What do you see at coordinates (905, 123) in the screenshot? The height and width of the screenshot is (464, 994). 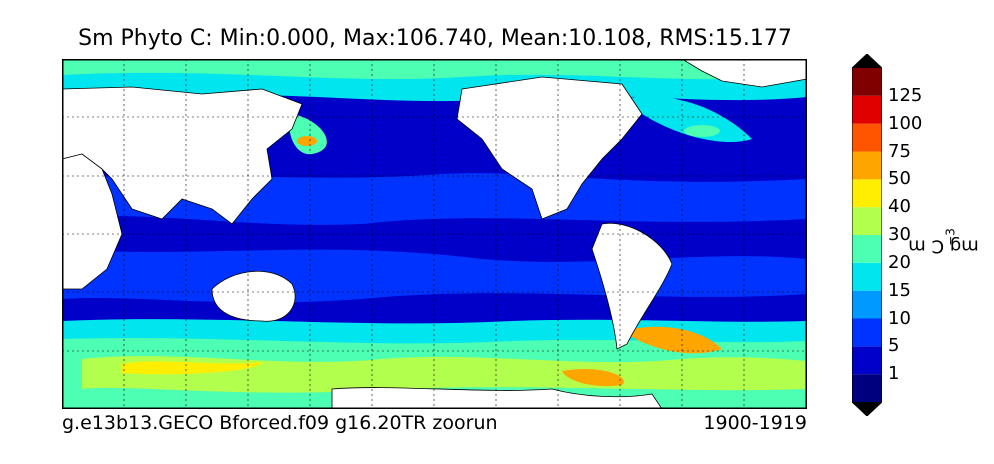 I see `colorbar-tick-label: 100` at bounding box center [905, 123].